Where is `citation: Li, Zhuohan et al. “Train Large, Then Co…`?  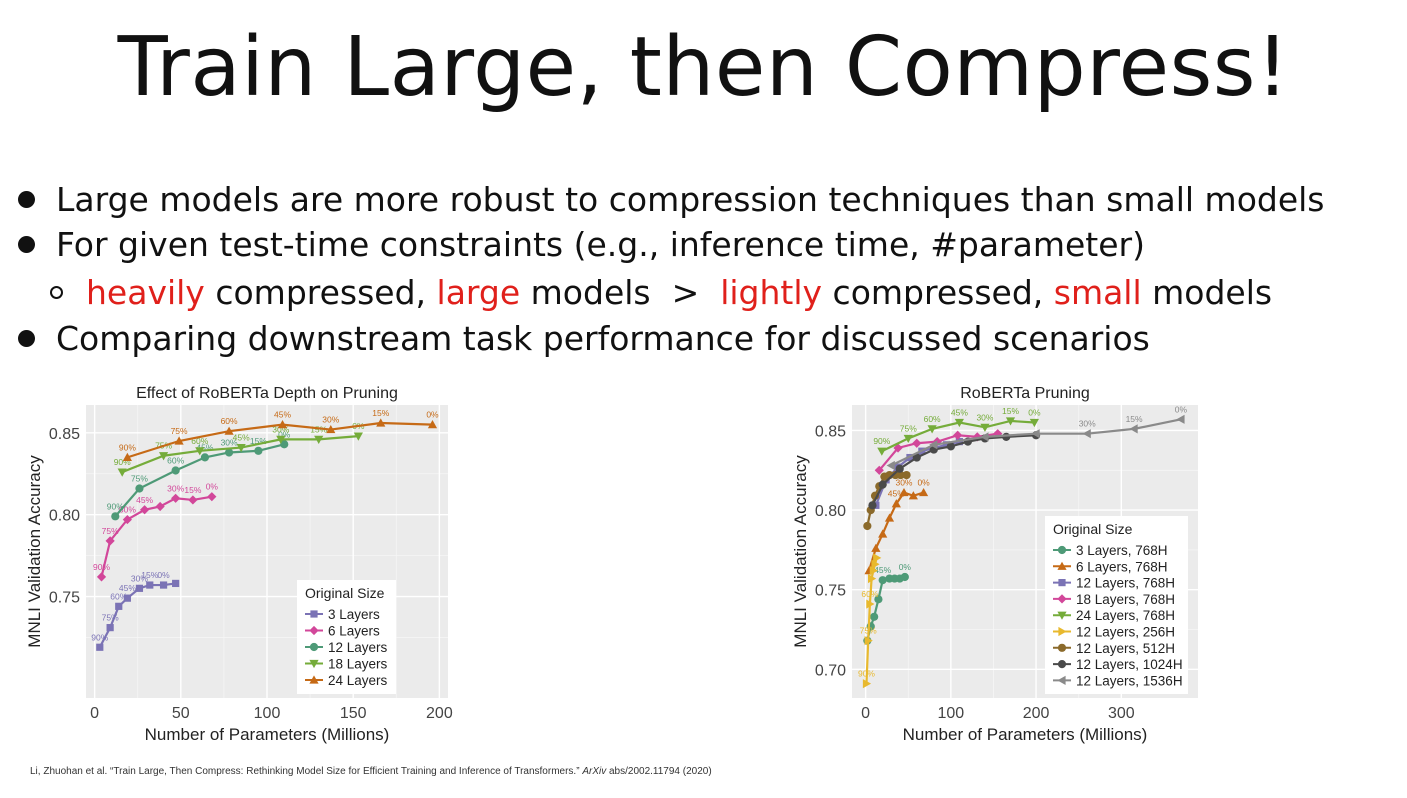
citation: Li, Zhuohan et al. “Train Large, Then Co… is located at coordinates (371, 771).